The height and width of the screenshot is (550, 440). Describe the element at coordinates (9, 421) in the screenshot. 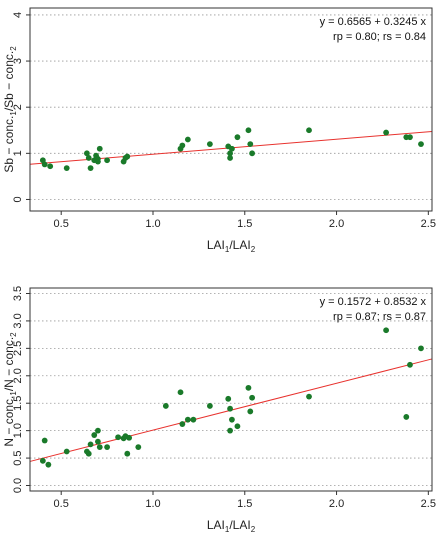

I see `y-label-base: N − conc.` at that location.